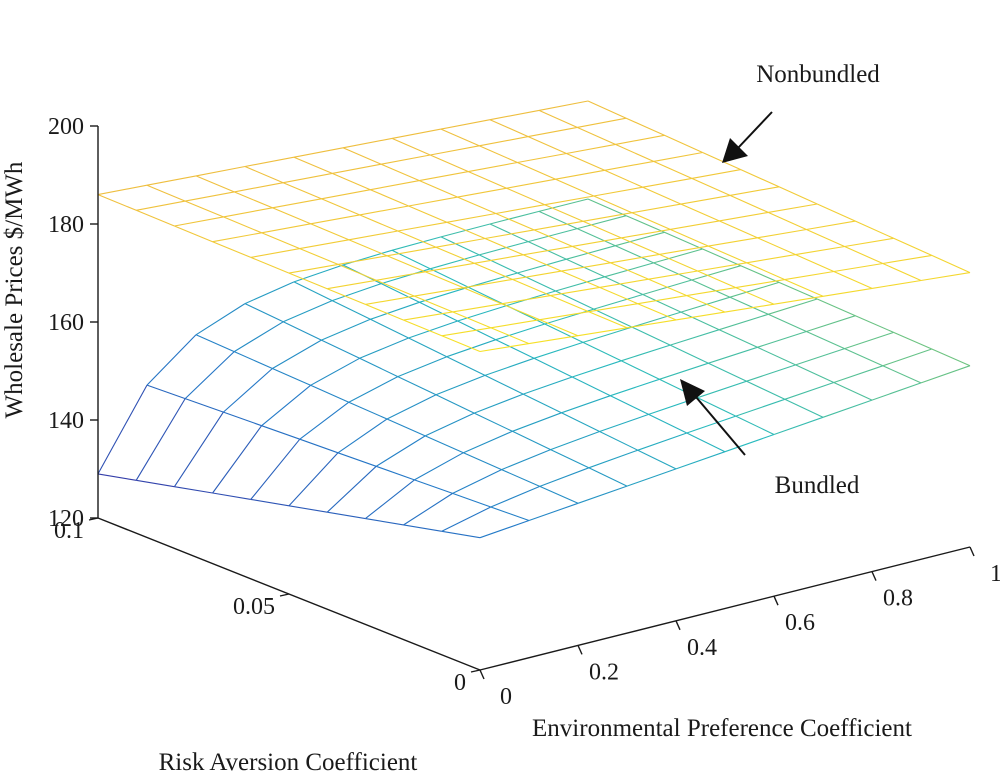 This screenshot has width=1000, height=771. I want to click on nonbundled-arrow-head, so click(735, 150).